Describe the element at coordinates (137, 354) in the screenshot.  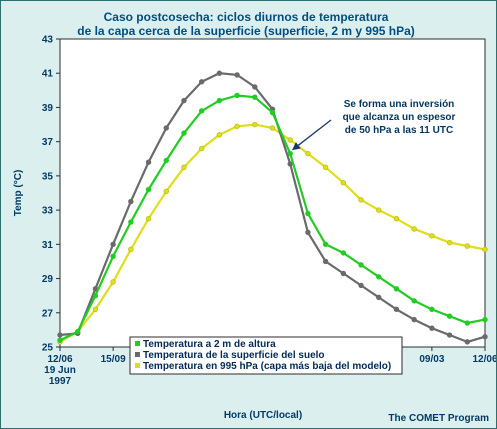
I see `legend-swatch-surface` at that location.